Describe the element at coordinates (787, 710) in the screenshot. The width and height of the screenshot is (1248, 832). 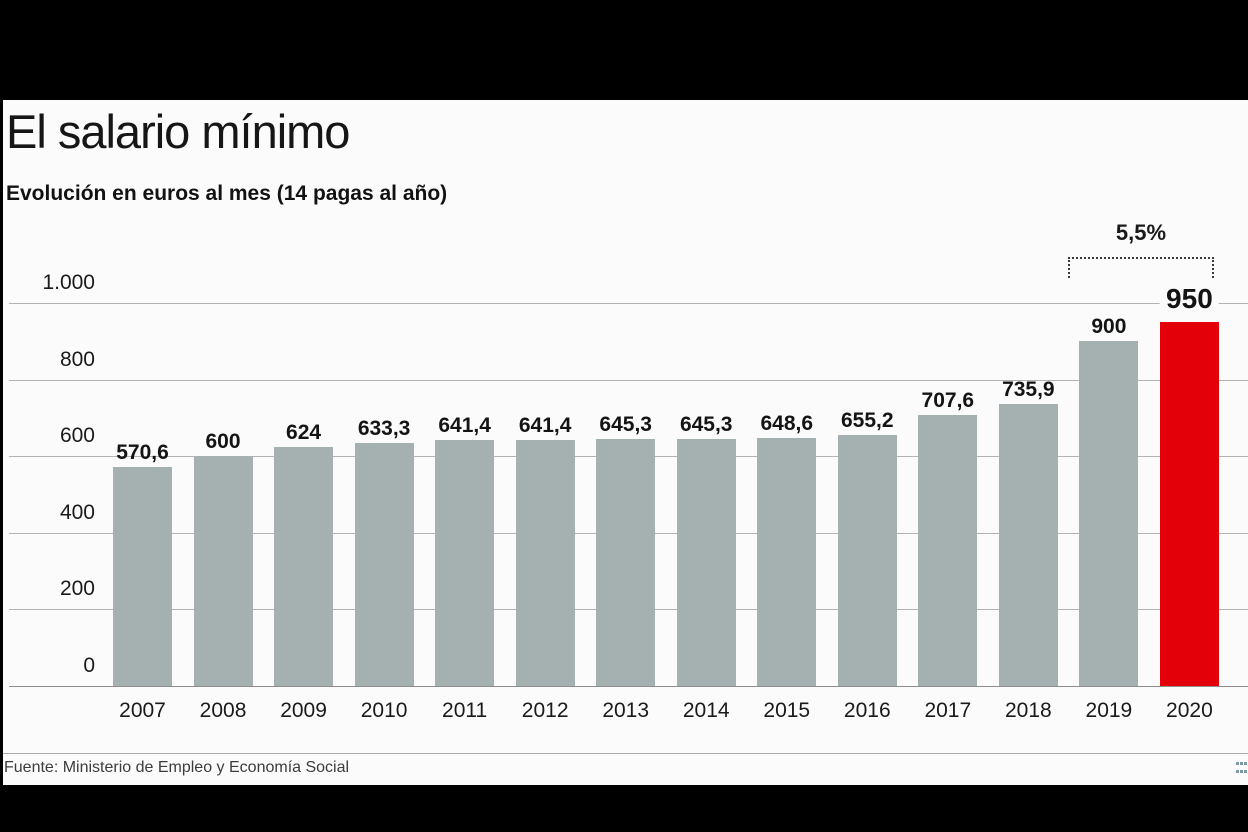
I see `x-tick-label-2015: 2015` at that location.